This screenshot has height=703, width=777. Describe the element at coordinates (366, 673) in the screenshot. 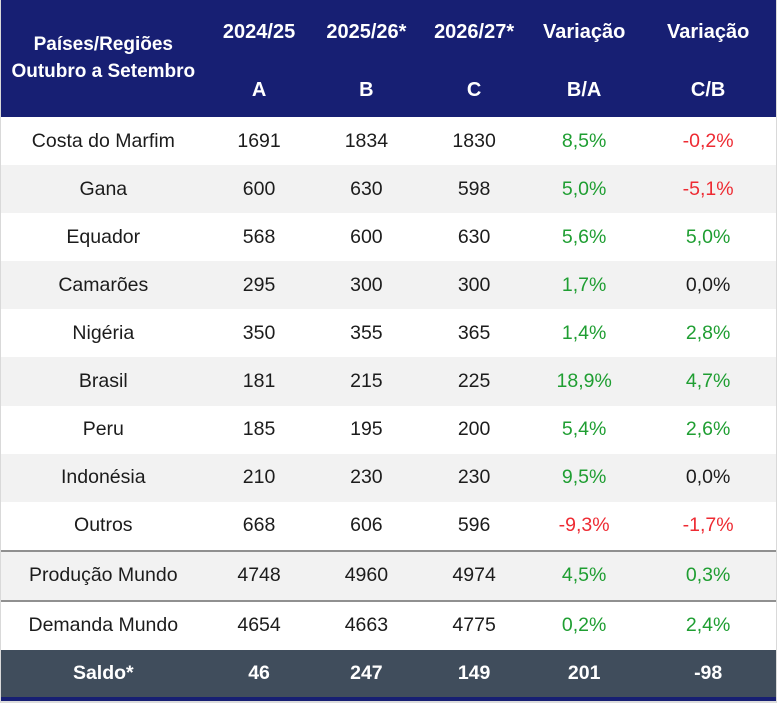

I see `value-cell-b: 247` at that location.